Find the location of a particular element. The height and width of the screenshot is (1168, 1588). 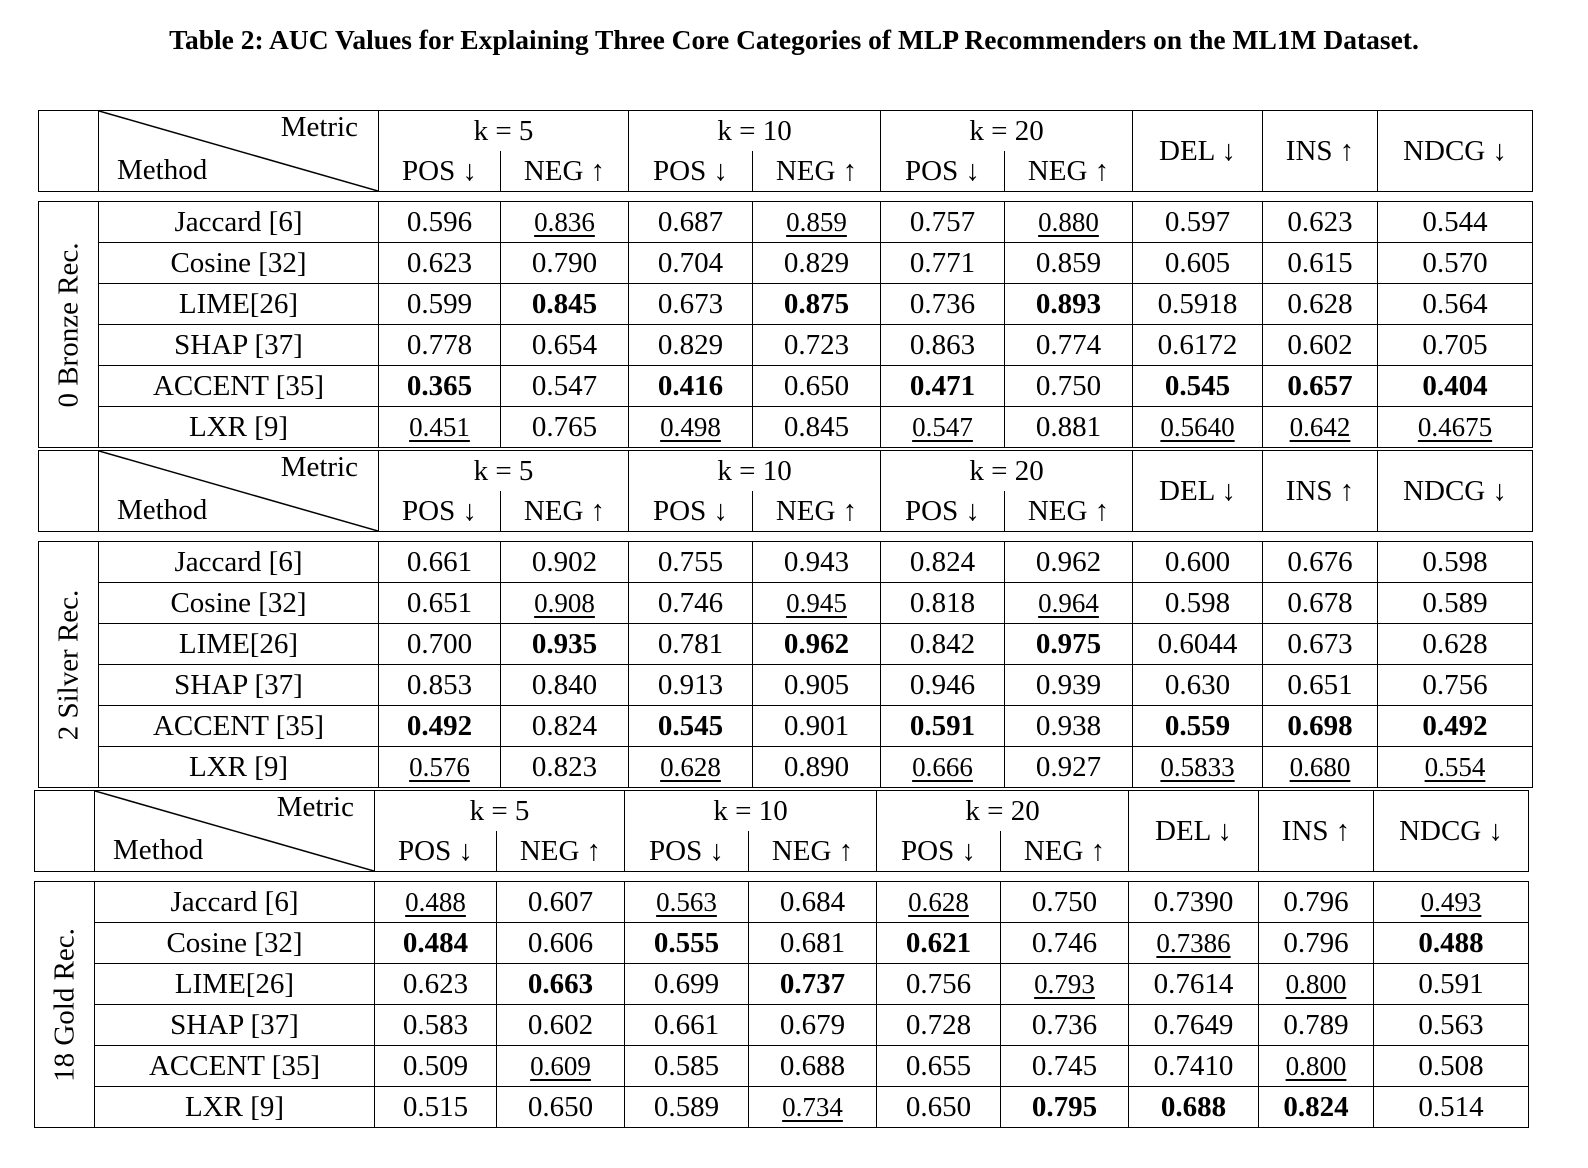

k-group-header: k = 5 is located at coordinates (503, 470).